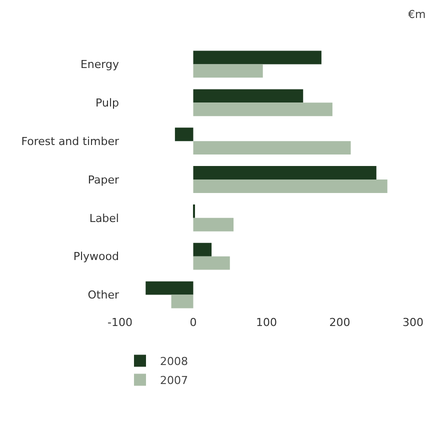 This screenshot has height=424, width=433. I want to click on y-tick-label: Label, so click(104, 218).